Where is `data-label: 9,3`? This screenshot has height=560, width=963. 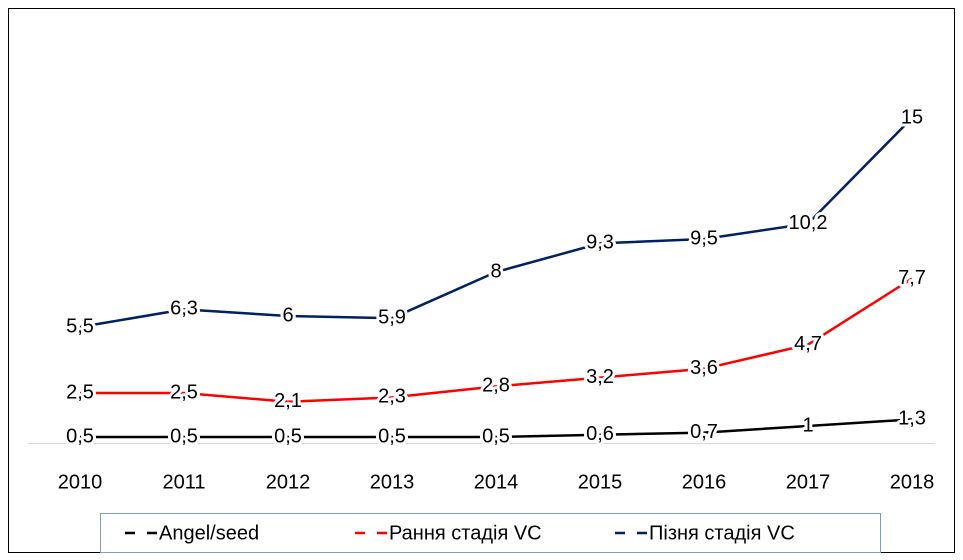 data-label: 9,3 is located at coordinates (600, 243).